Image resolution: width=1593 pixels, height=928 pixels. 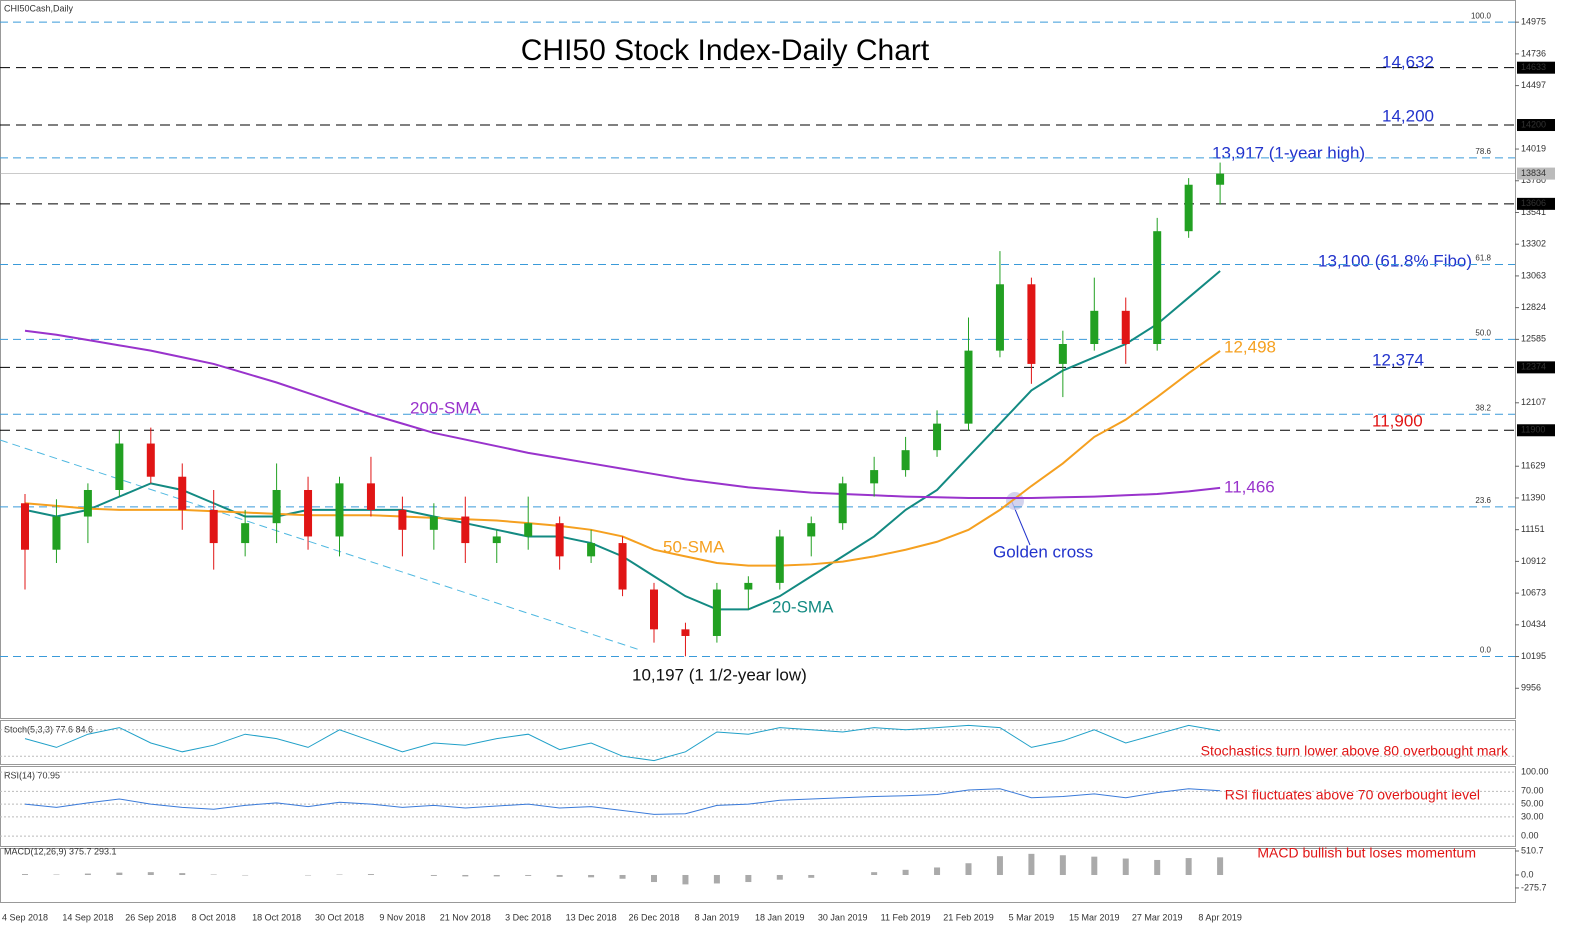 I want to click on annotation: 11,466, so click(x=1249, y=486).